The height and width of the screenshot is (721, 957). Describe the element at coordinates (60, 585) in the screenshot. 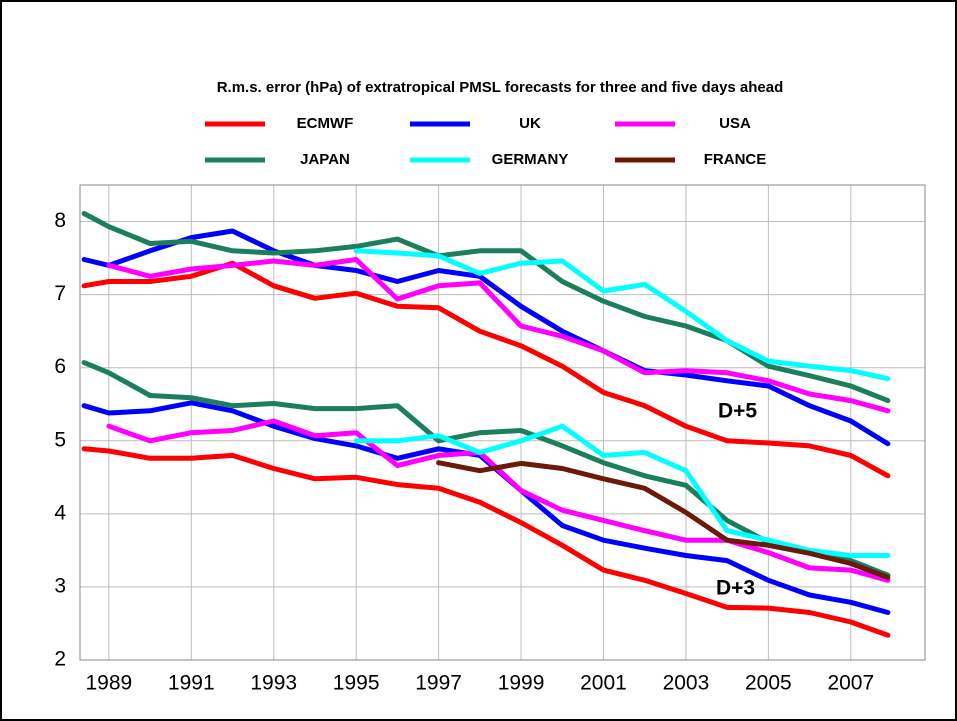

I see `y-tick-label: 3` at that location.